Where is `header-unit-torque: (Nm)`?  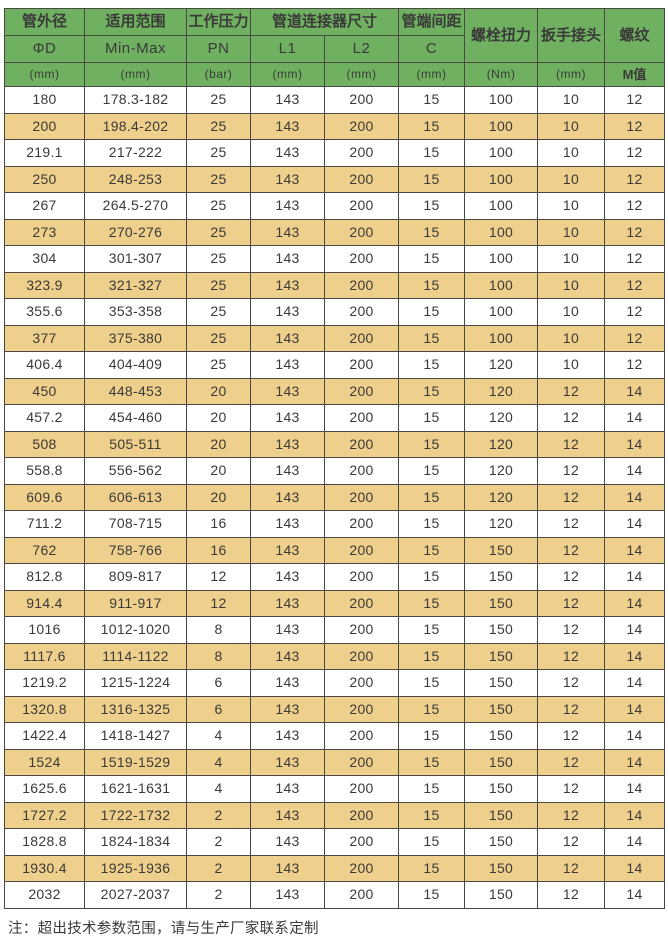
header-unit-torque: (Nm) is located at coordinates (501, 74).